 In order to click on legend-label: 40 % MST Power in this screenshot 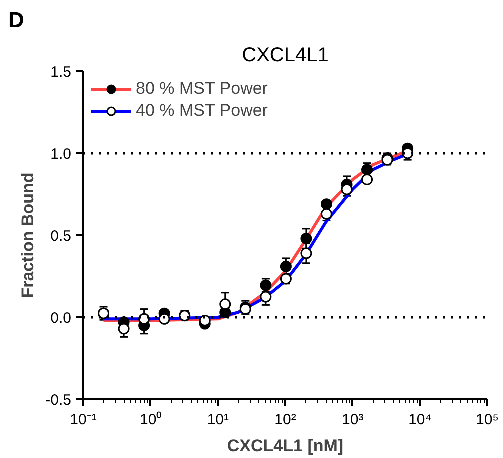, I will do `click(202, 111)`.